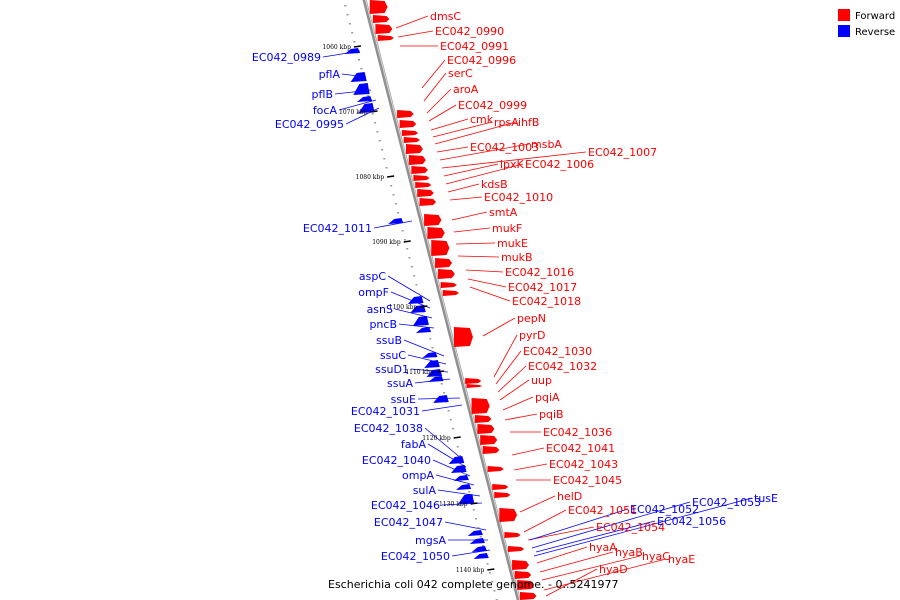  Describe the element at coordinates (415, 556) in the screenshot. I see `reverse-gene-label: EC042_1050` at that location.